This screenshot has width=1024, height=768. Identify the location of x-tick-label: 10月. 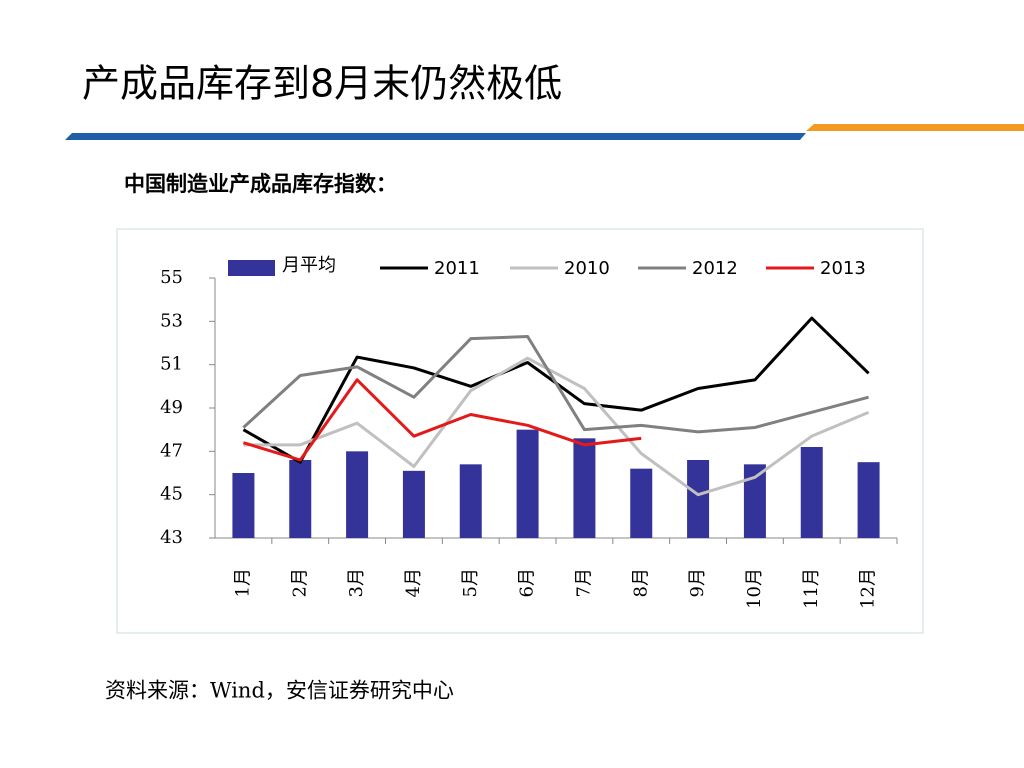
(754, 588).